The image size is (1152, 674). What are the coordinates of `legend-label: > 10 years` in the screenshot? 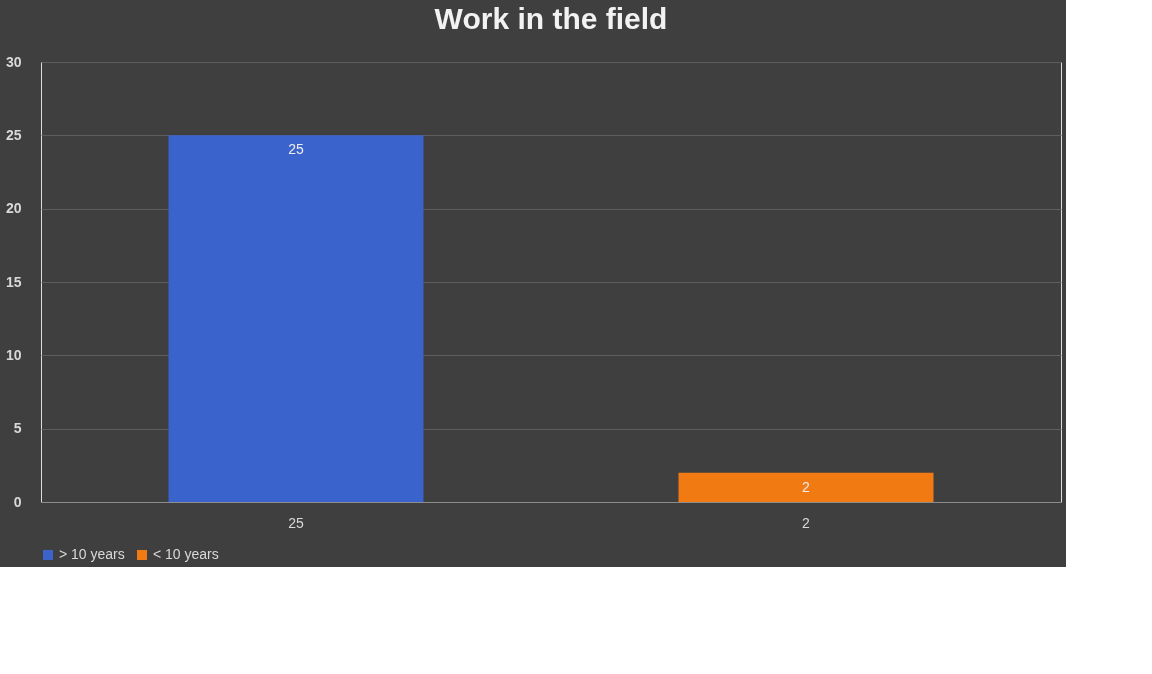 It's located at (92, 554).